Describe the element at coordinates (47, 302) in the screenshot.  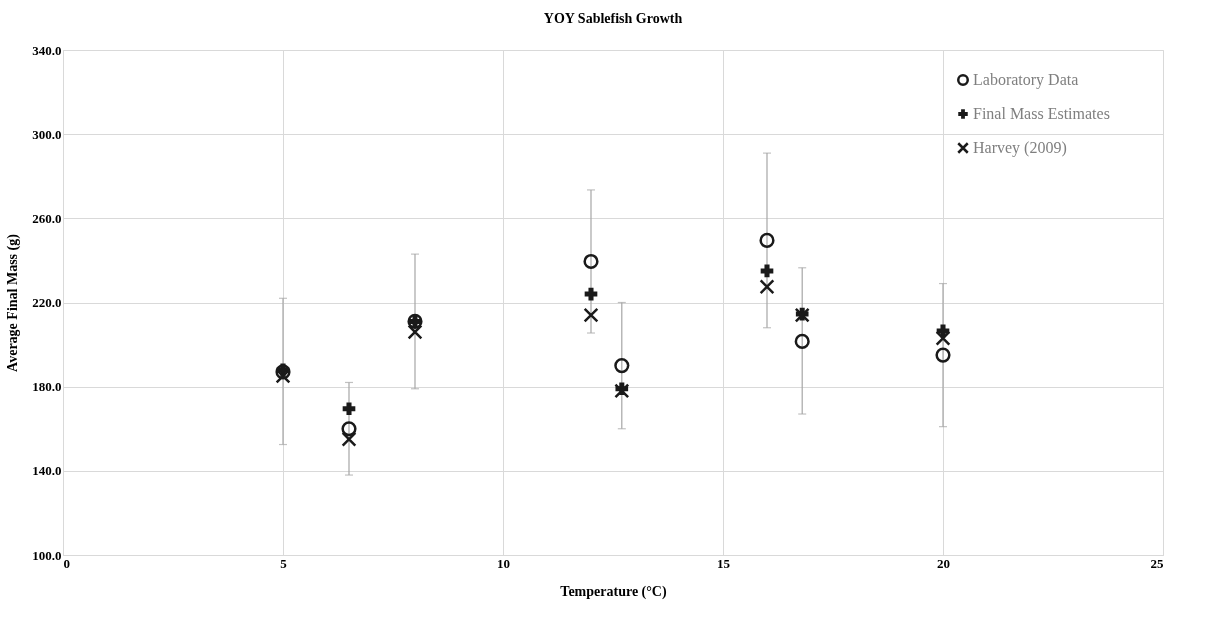
I see `y-tick-label: 220.0` at that location.